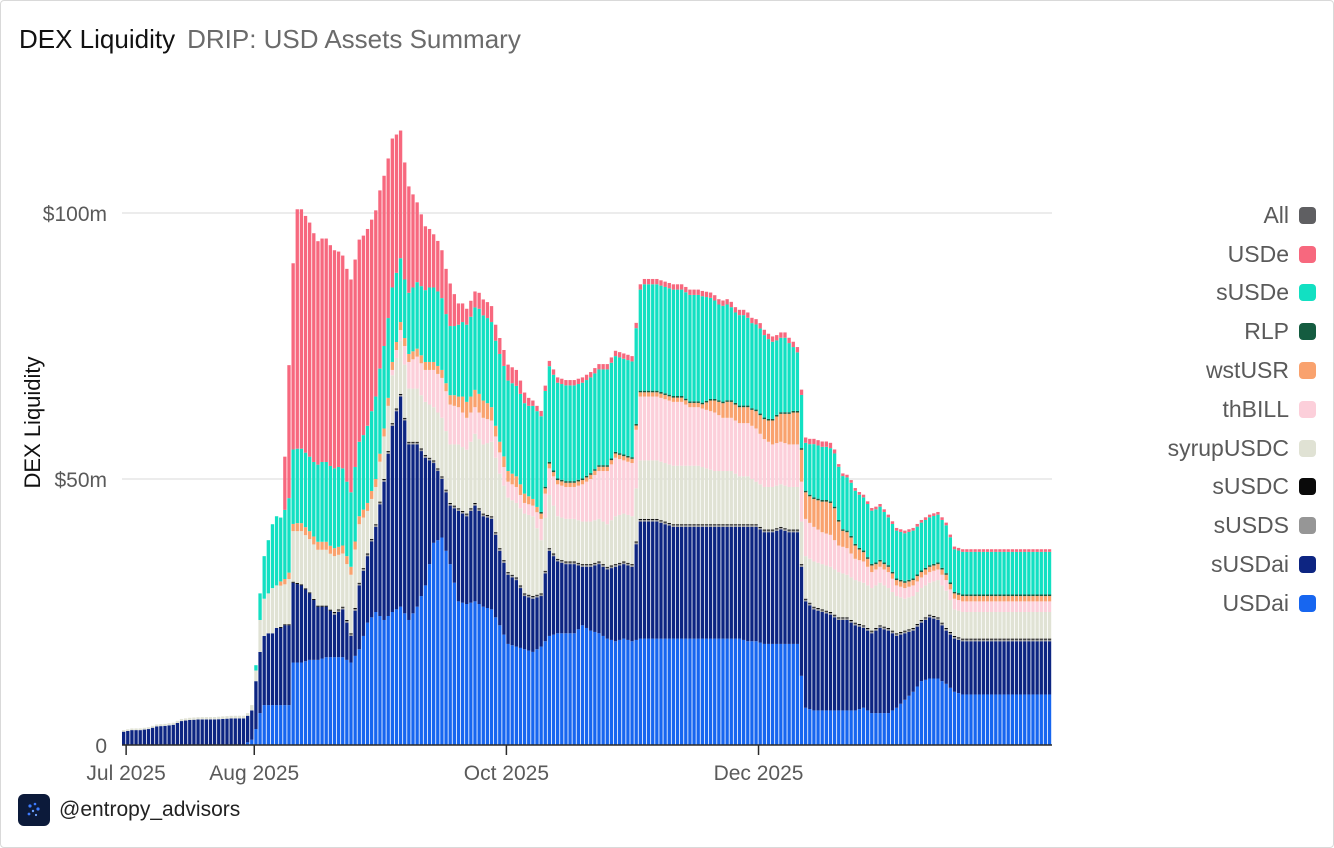 Image resolution: width=1334 pixels, height=848 pixels. I want to click on legend-swatch, so click(1307, 448).